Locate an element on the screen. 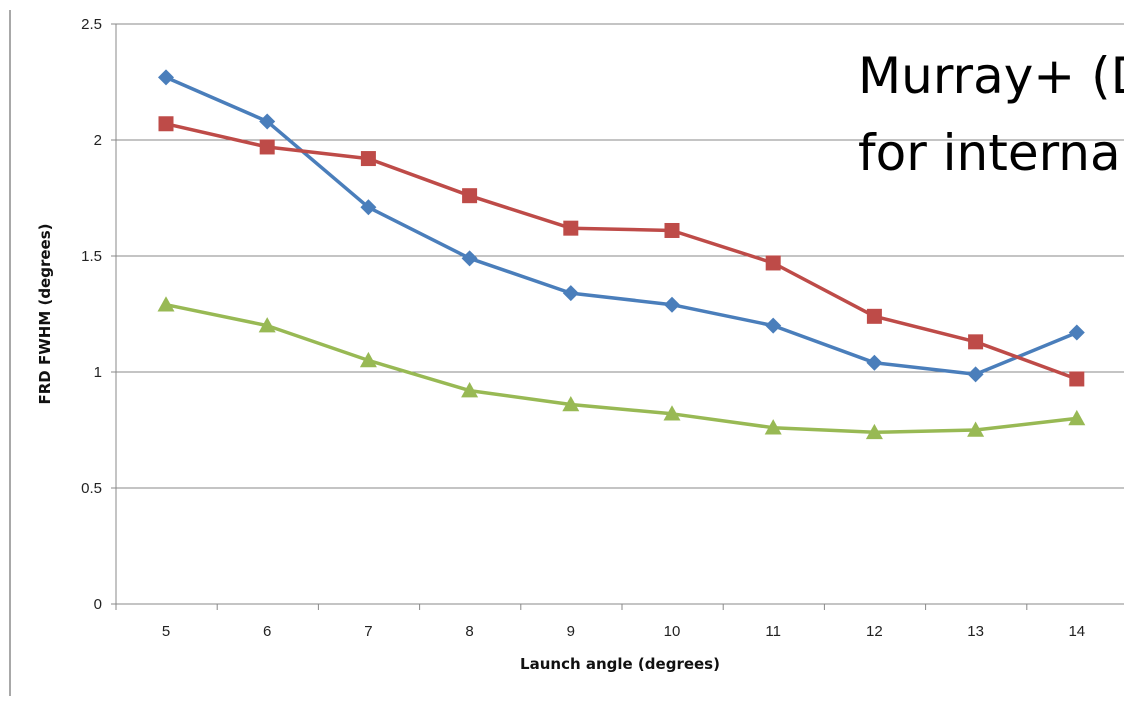  x-tick-label: 10 is located at coordinates (672, 631).